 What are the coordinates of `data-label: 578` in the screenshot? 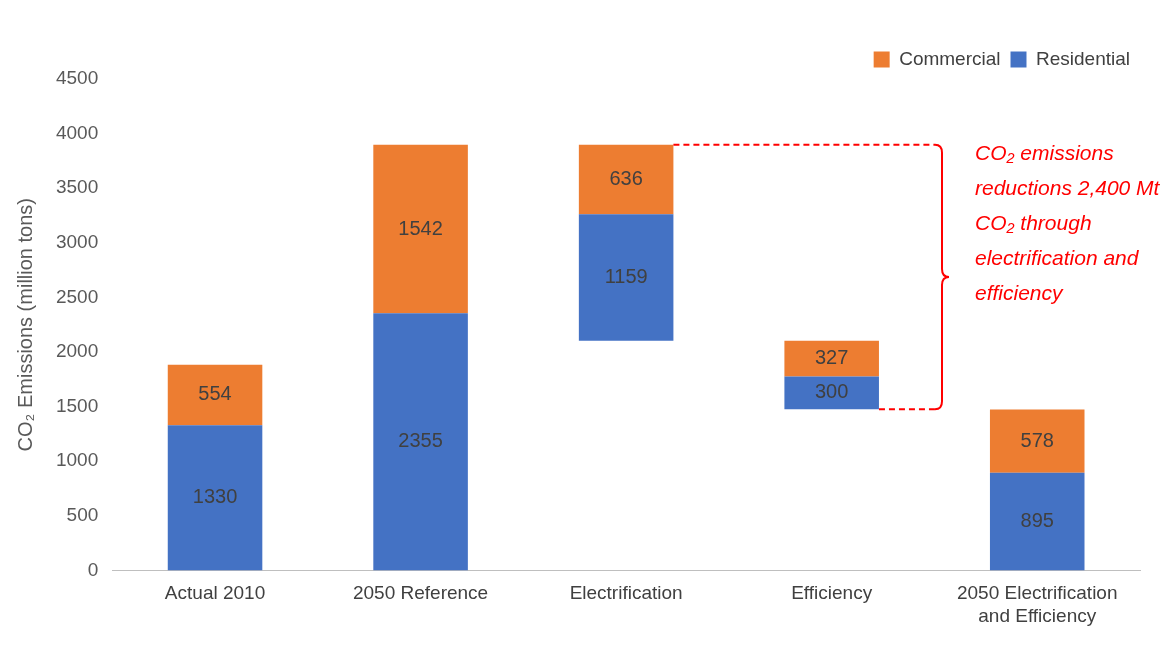 It's located at (1037, 439).